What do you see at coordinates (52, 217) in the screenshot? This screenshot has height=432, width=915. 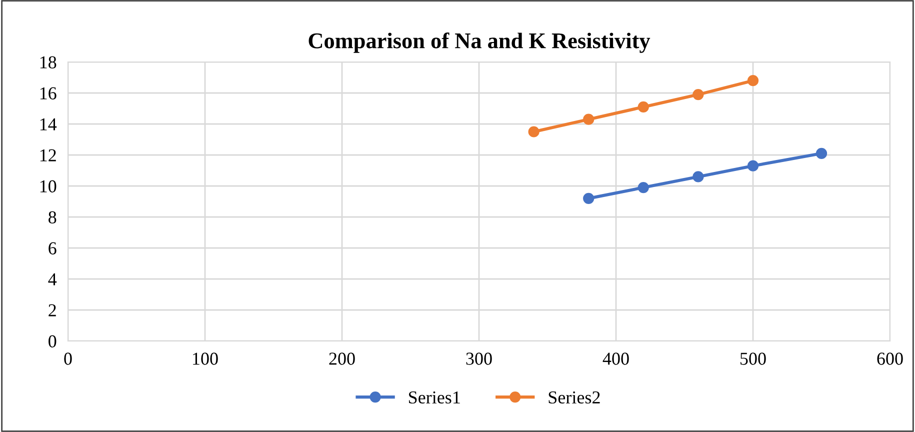 I see `y-tick-label: 8` at bounding box center [52, 217].